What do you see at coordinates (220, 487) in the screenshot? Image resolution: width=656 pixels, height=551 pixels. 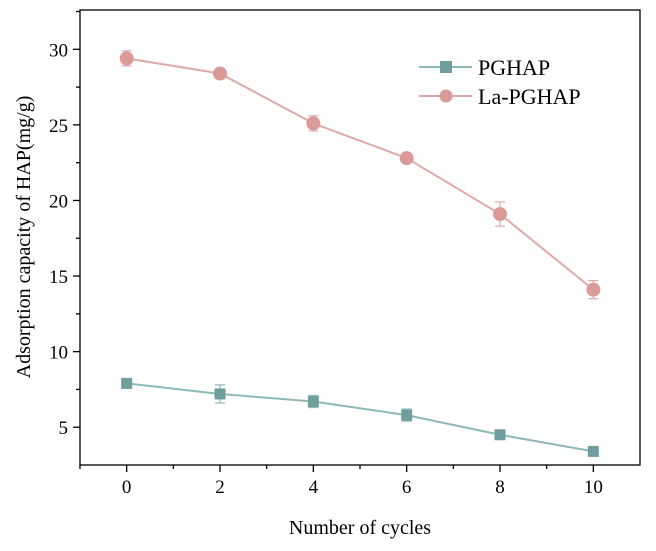 I see `x-tick-label: 2` at bounding box center [220, 487].